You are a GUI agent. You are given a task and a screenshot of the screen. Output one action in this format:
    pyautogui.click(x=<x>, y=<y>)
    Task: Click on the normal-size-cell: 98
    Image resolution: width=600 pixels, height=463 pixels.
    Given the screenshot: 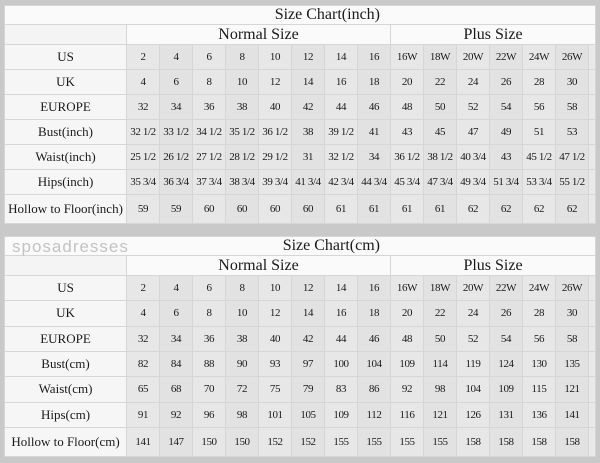 What is the action you would take?
    pyautogui.click(x=242, y=415)
    